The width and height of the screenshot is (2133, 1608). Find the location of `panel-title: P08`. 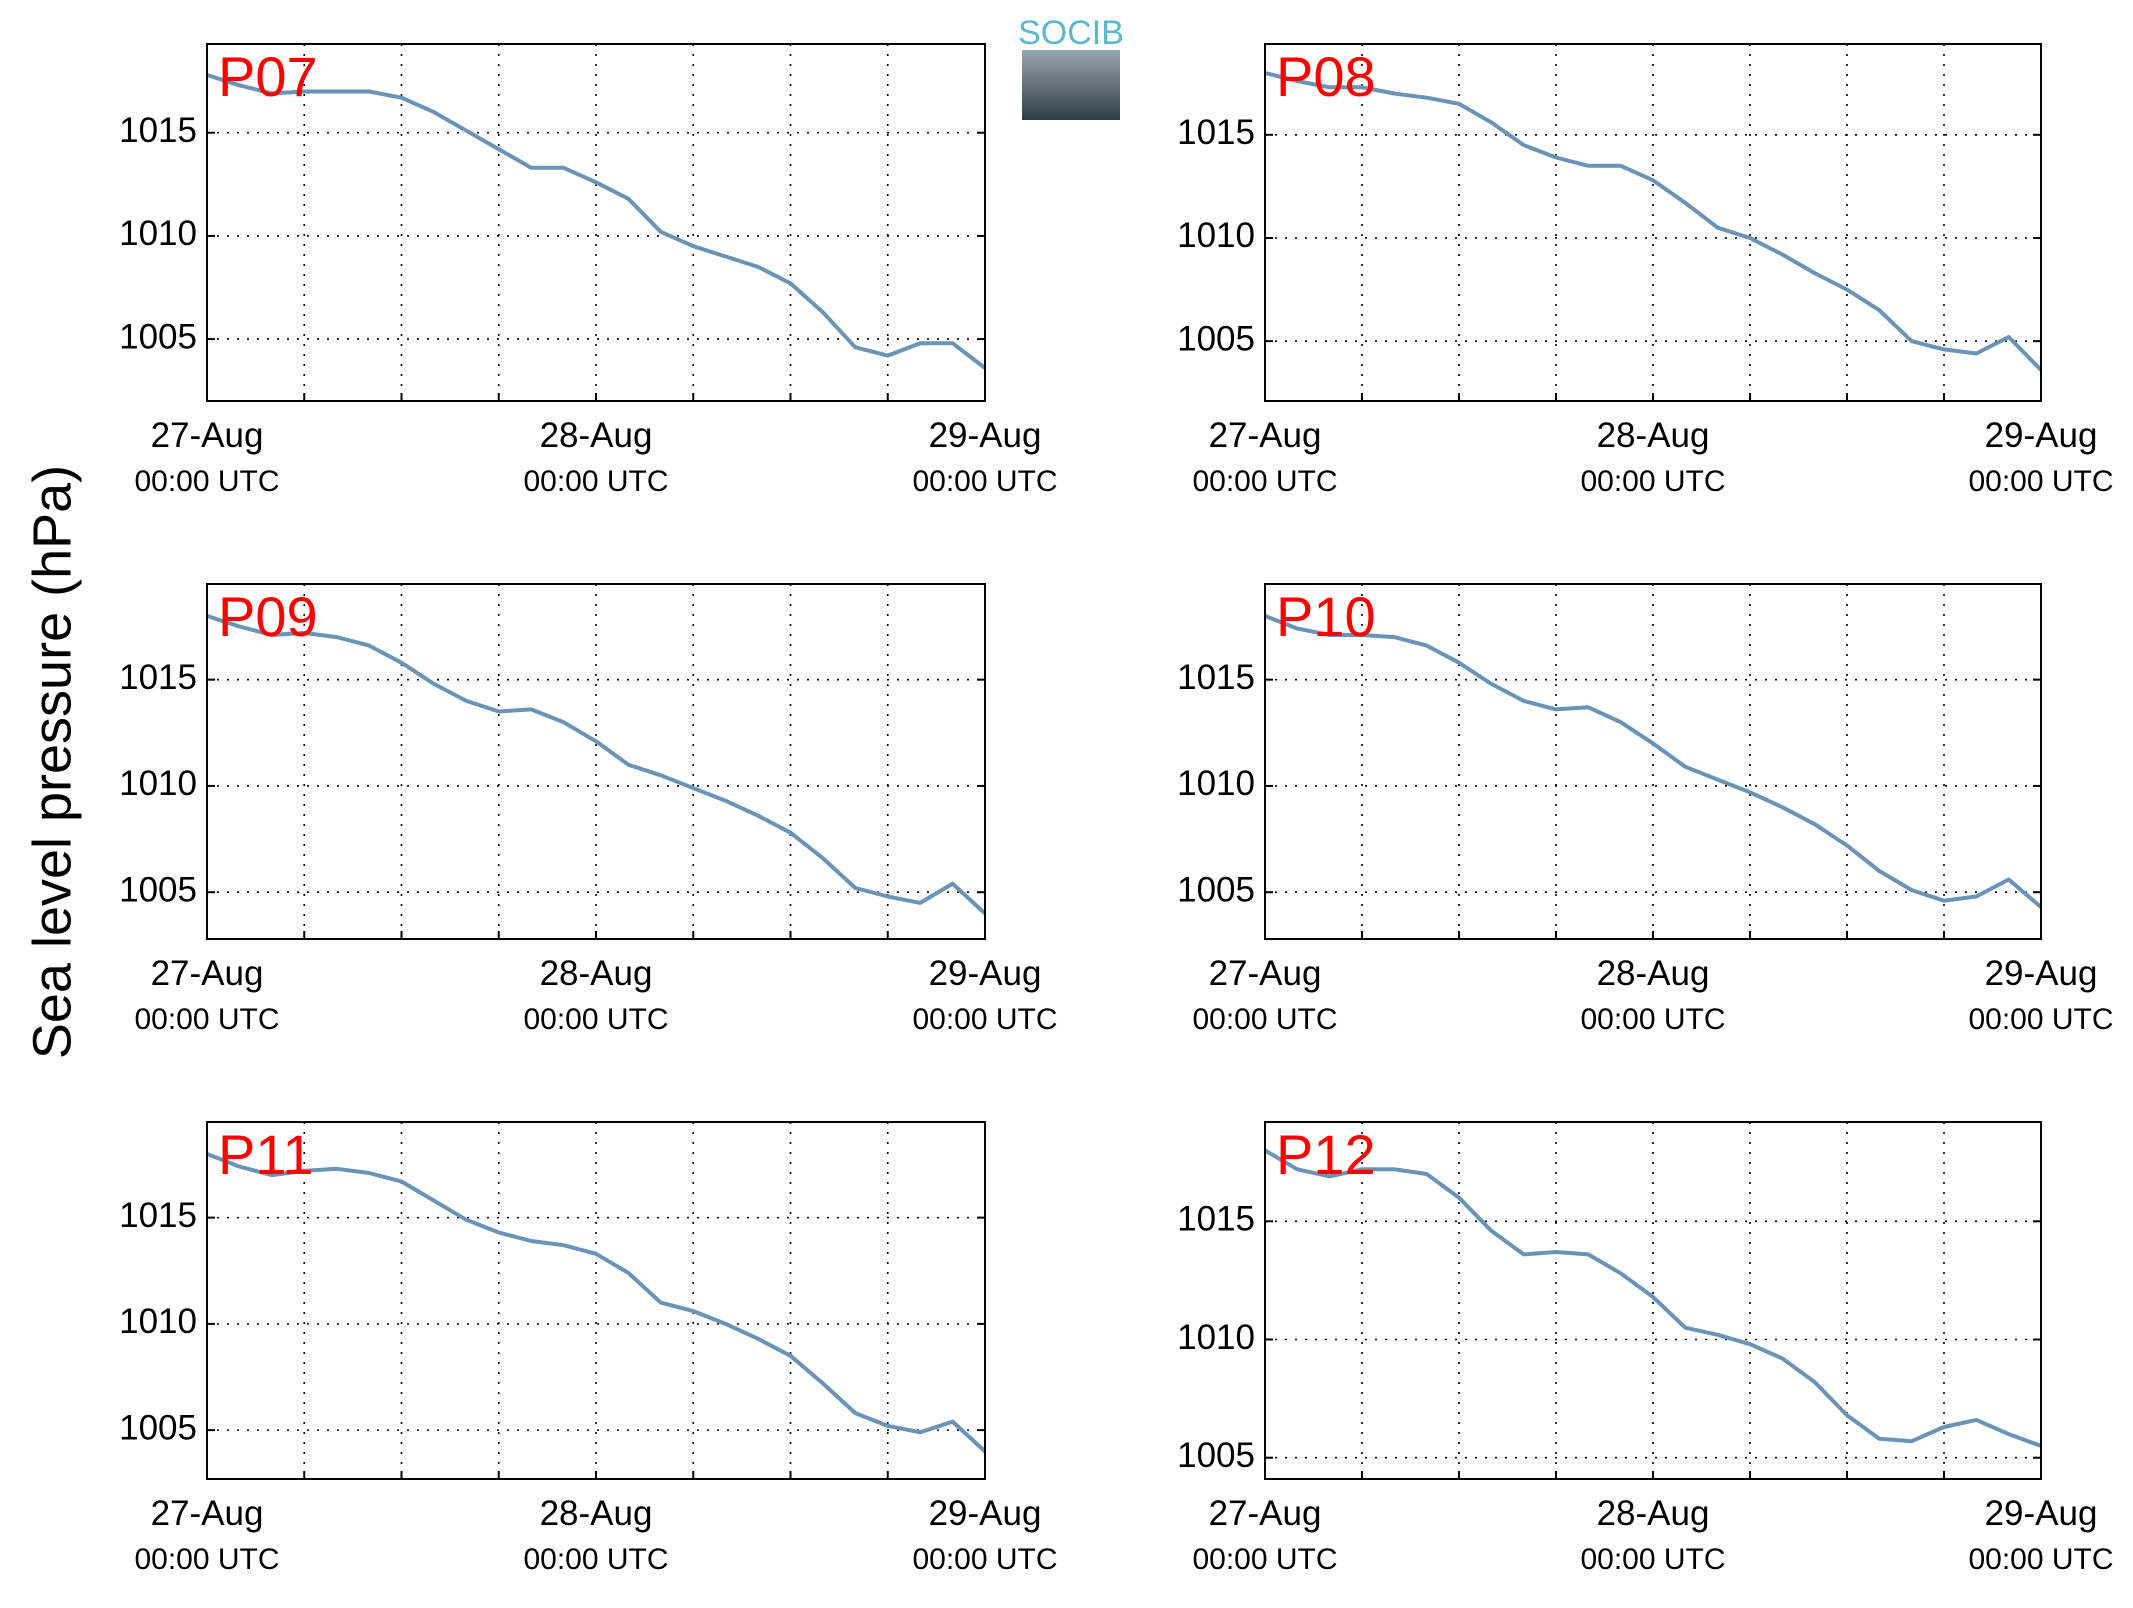

panel-title: P08 is located at coordinates (1326, 76).